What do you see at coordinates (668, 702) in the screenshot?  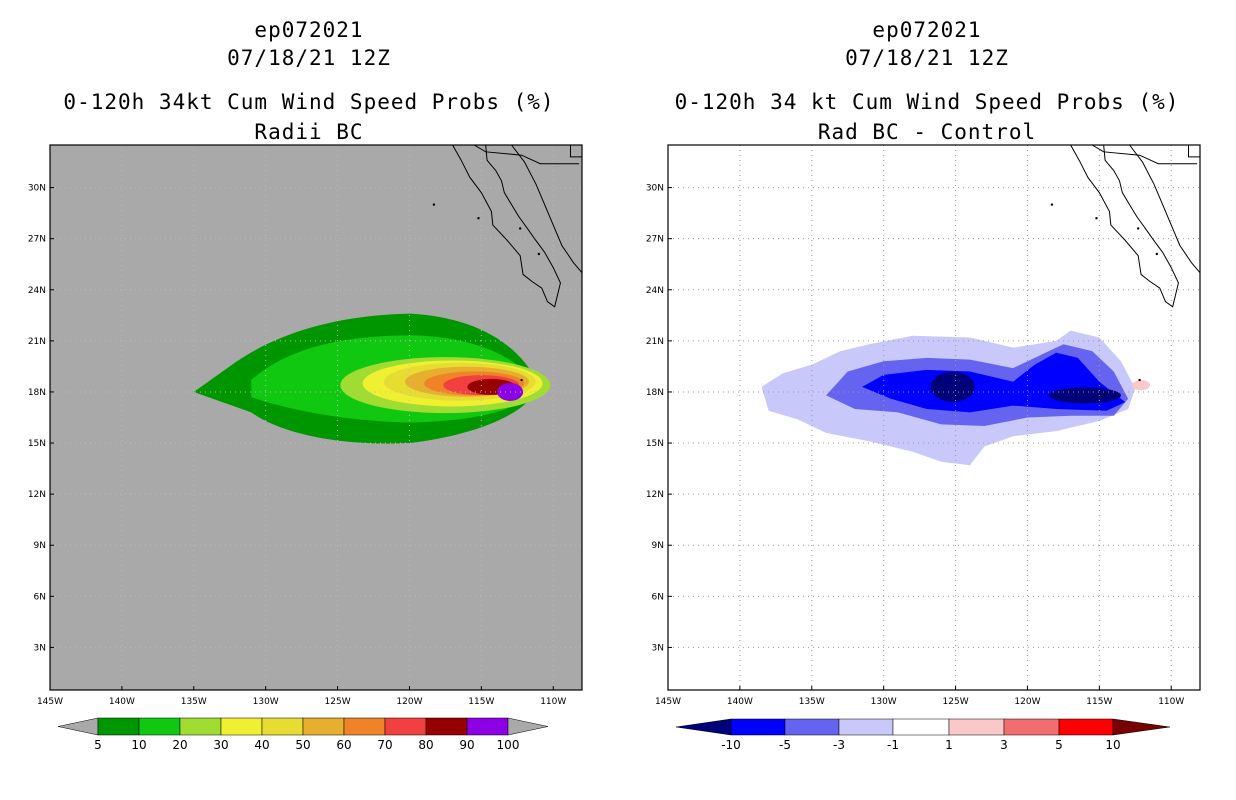 I see `x-tick-label: 145W` at bounding box center [668, 702].